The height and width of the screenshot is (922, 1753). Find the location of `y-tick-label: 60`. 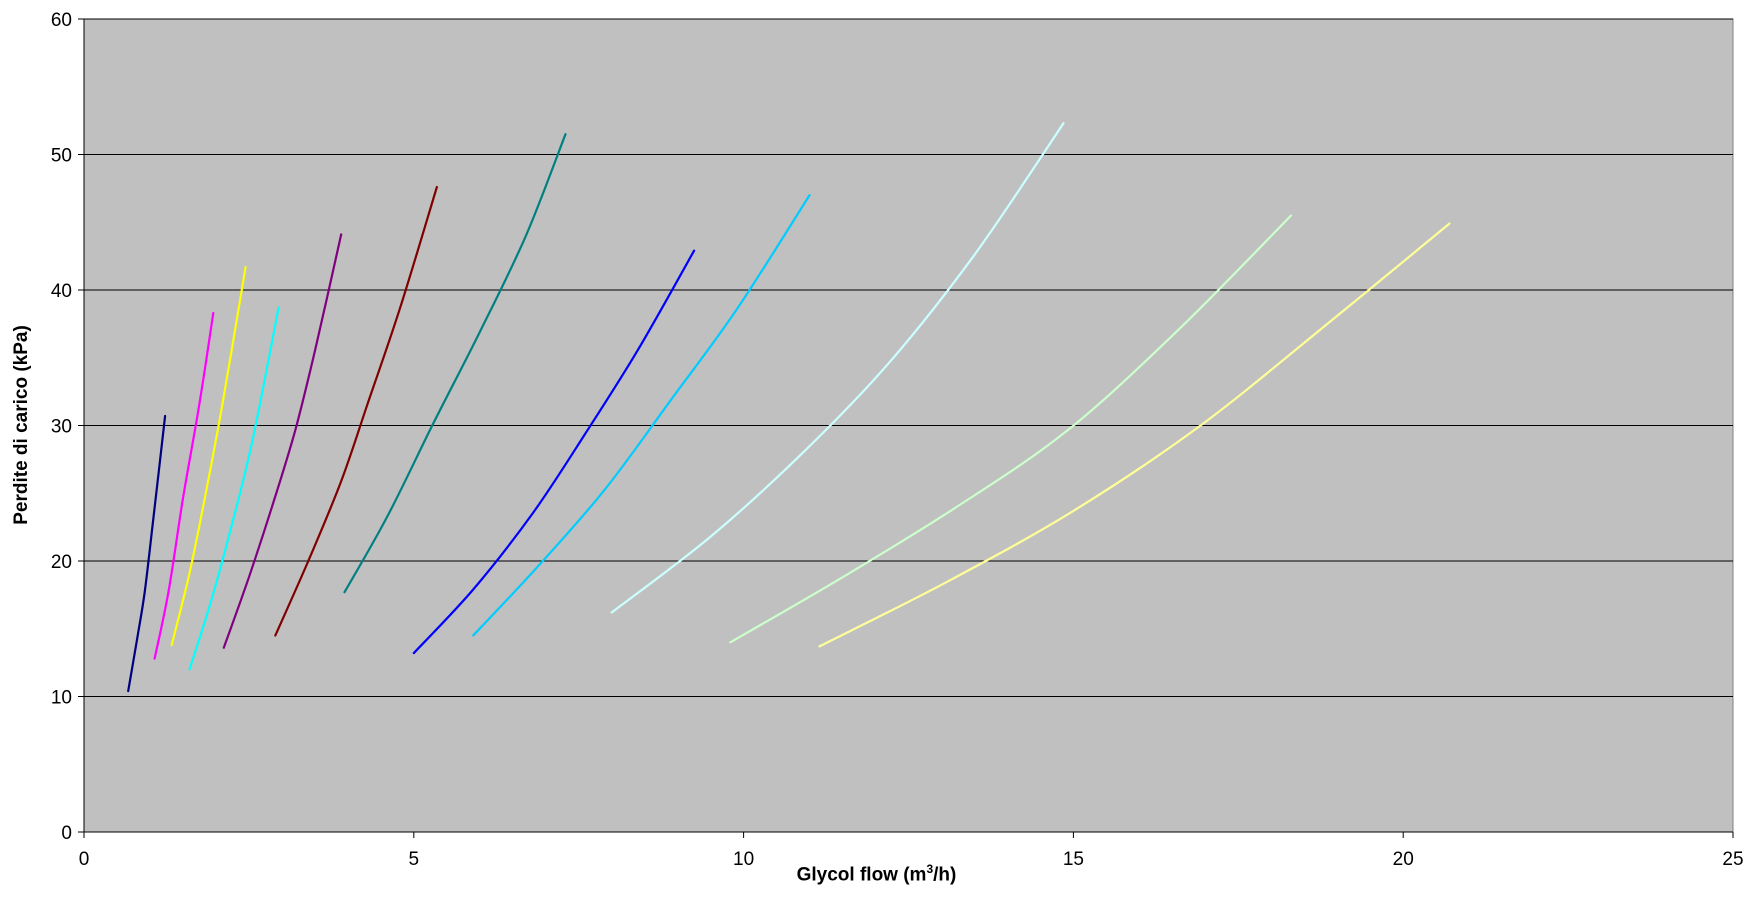

y-tick-label: 60 is located at coordinates (61, 20).